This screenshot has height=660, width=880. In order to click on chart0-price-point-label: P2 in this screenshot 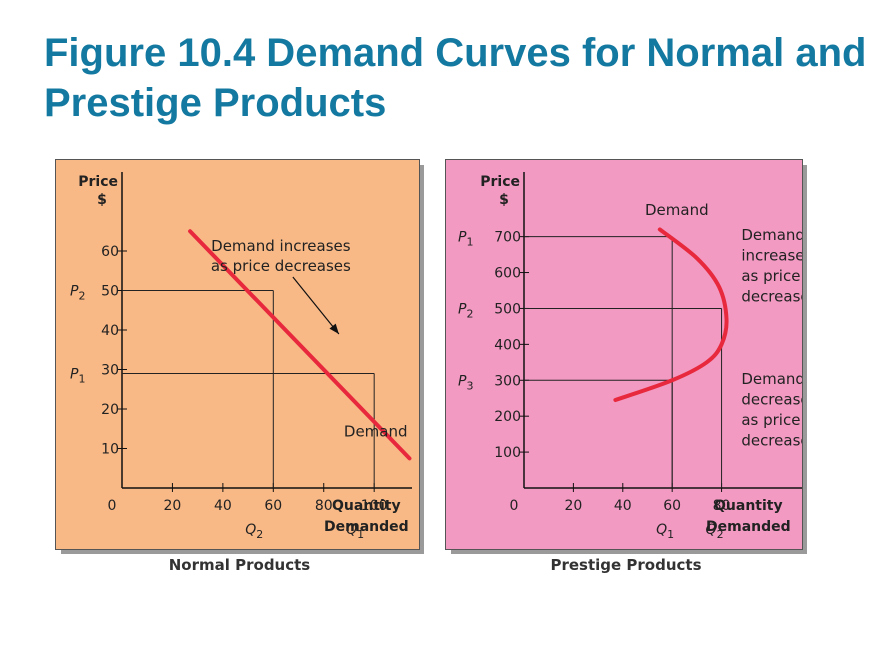, I will do `click(77, 293)`.